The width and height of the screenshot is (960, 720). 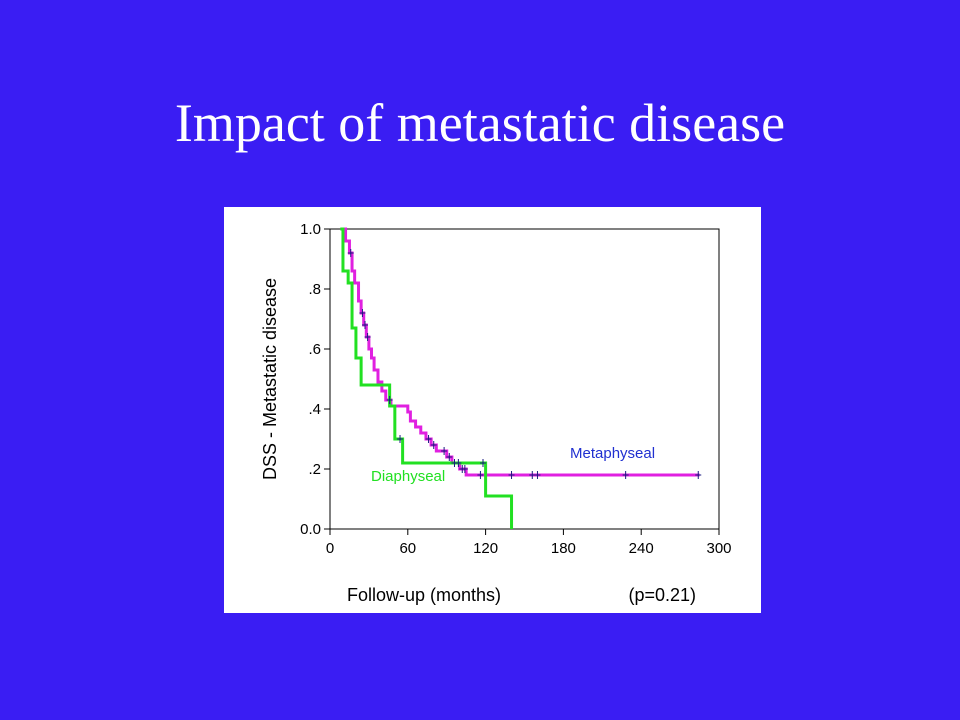 What do you see at coordinates (330, 548) in the screenshot?
I see `x-tick-label: 0` at bounding box center [330, 548].